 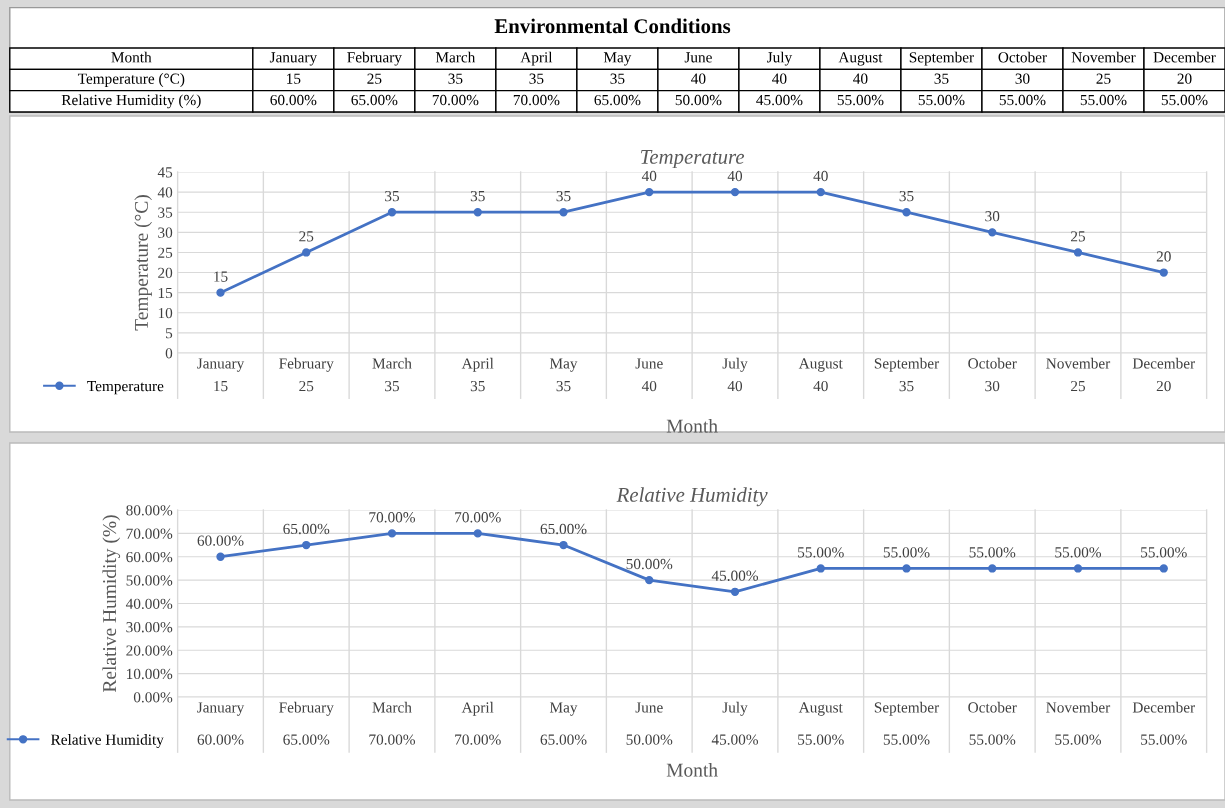 What do you see at coordinates (536, 58) in the screenshot?
I see `category-label: April` at bounding box center [536, 58].